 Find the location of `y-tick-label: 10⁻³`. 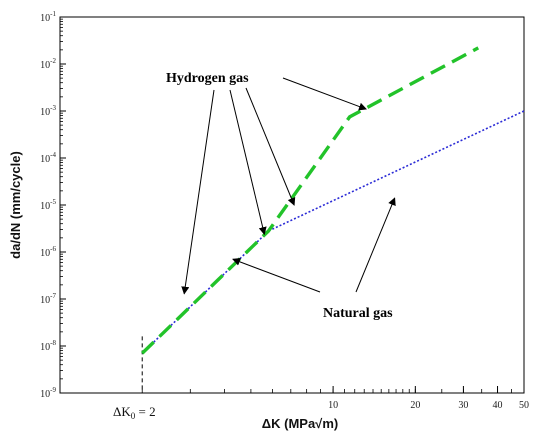

y-tick-label: 10⁻³ is located at coordinates (48, 111).